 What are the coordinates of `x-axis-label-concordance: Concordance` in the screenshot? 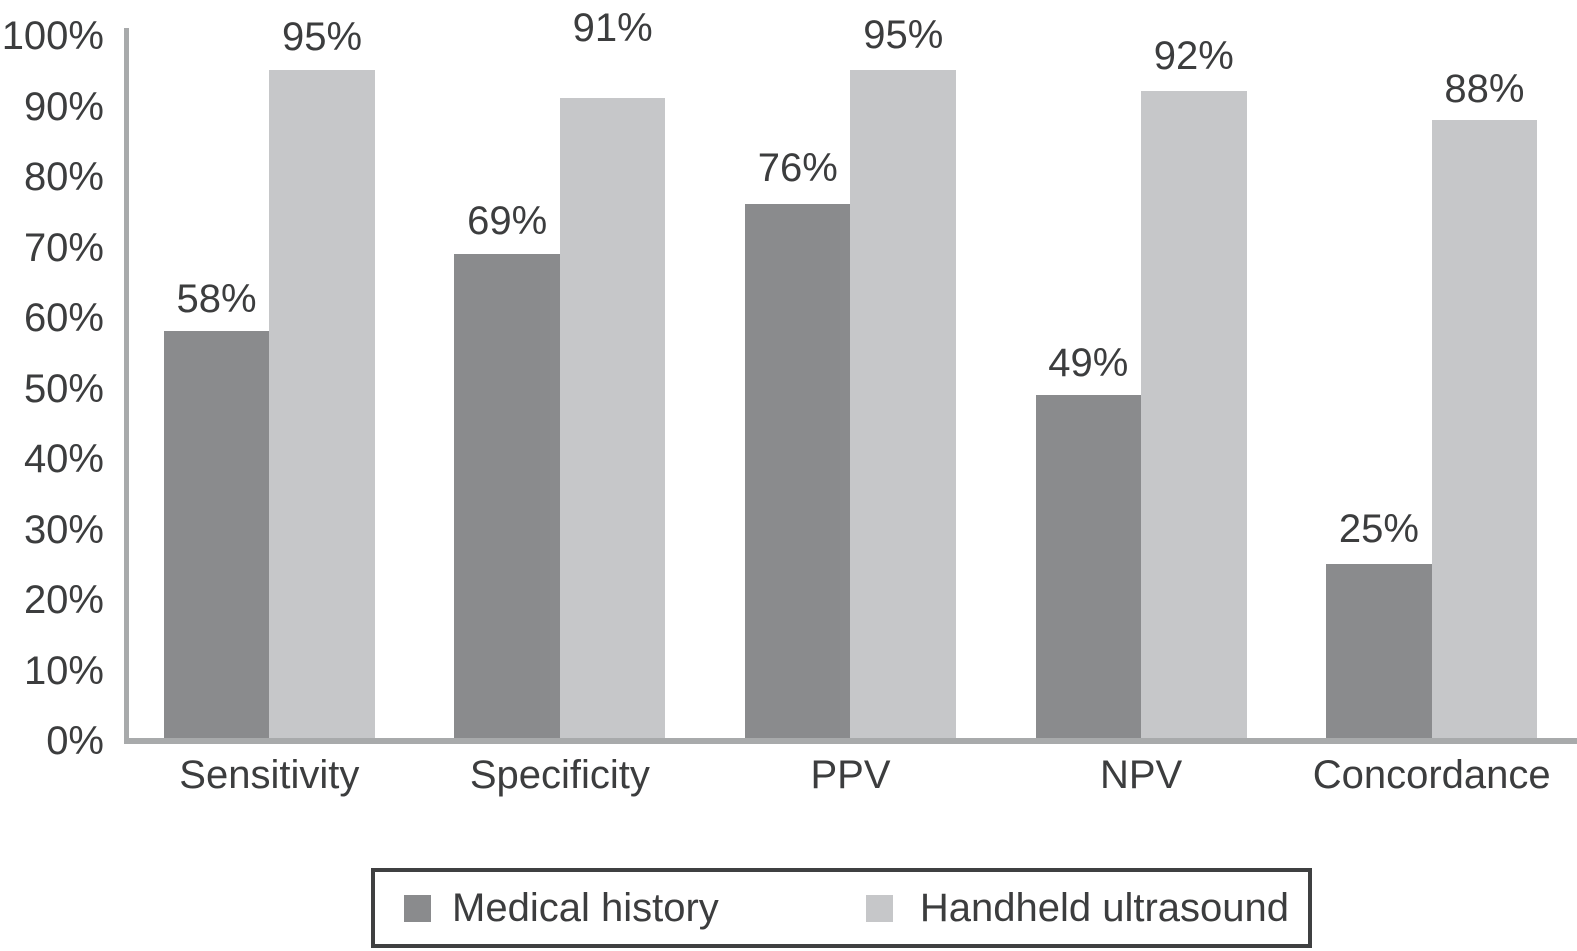 It's located at (1431, 775).